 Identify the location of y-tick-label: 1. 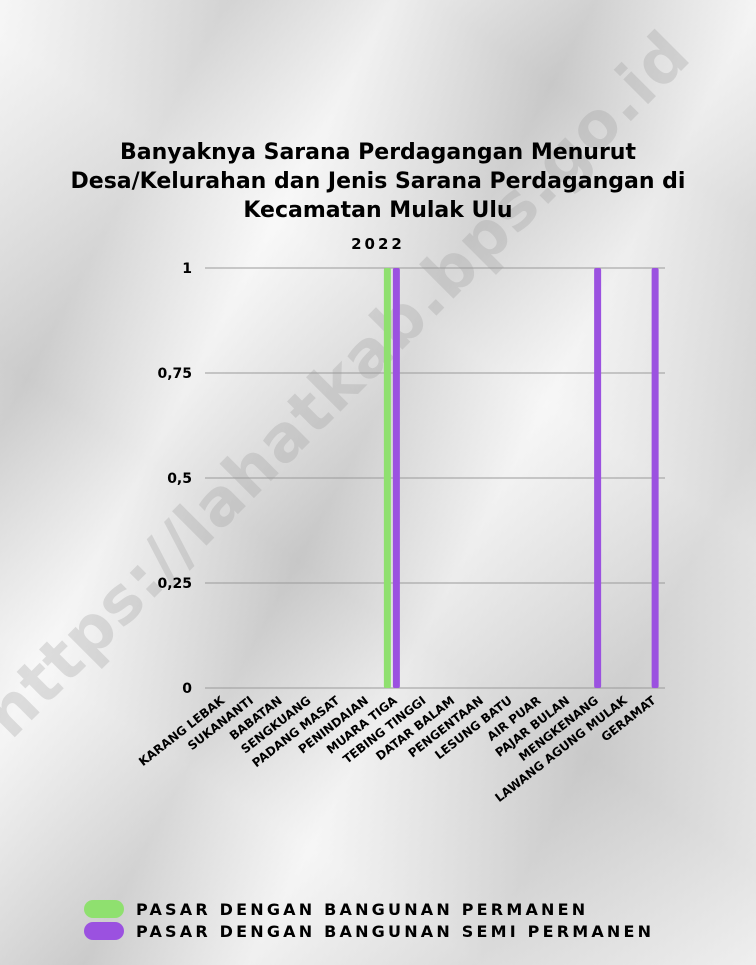
(187, 269).